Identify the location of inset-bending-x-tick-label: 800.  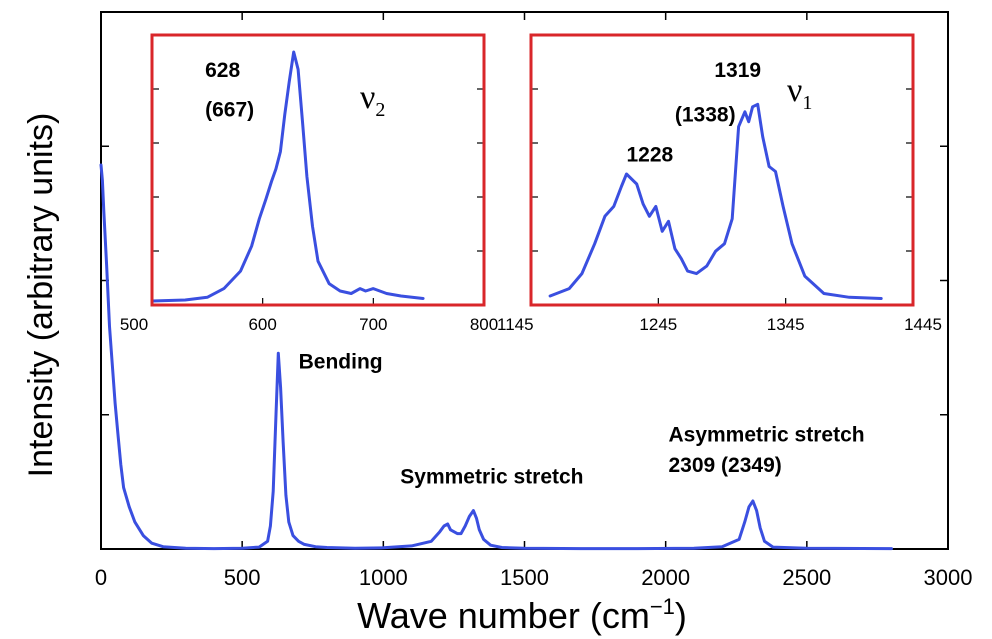
(484, 324).